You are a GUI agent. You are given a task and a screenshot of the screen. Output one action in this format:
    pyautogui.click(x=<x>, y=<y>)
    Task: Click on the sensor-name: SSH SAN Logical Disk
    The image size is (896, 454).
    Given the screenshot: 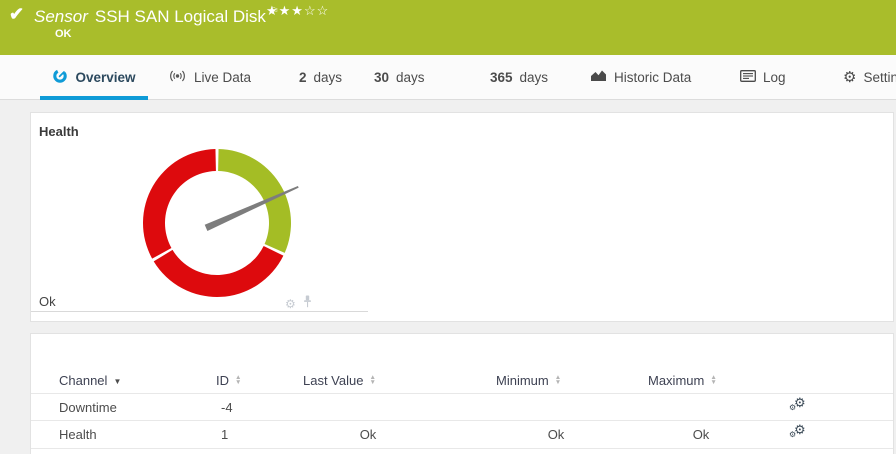 What is the action you would take?
    pyautogui.click(x=180, y=16)
    